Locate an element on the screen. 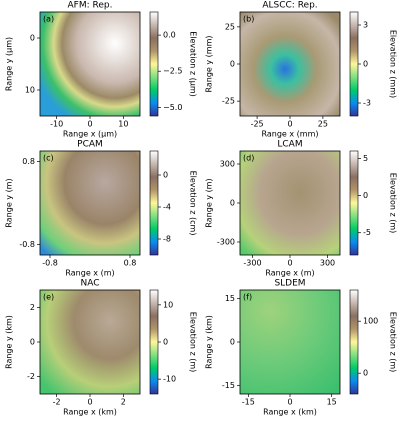 The height and width of the screenshot is (421, 400). x-tick-label: -25 is located at coordinates (257, 124).